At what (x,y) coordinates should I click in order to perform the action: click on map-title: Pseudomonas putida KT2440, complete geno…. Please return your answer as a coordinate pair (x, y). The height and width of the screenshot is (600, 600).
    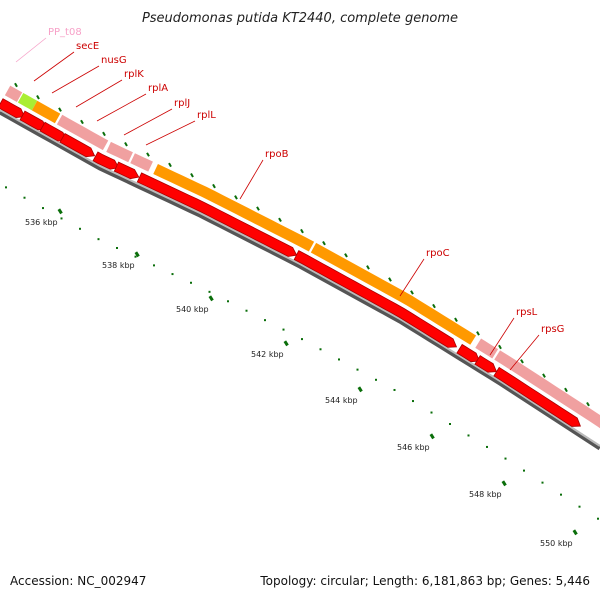
    Looking at the image, I should click on (300, 18).